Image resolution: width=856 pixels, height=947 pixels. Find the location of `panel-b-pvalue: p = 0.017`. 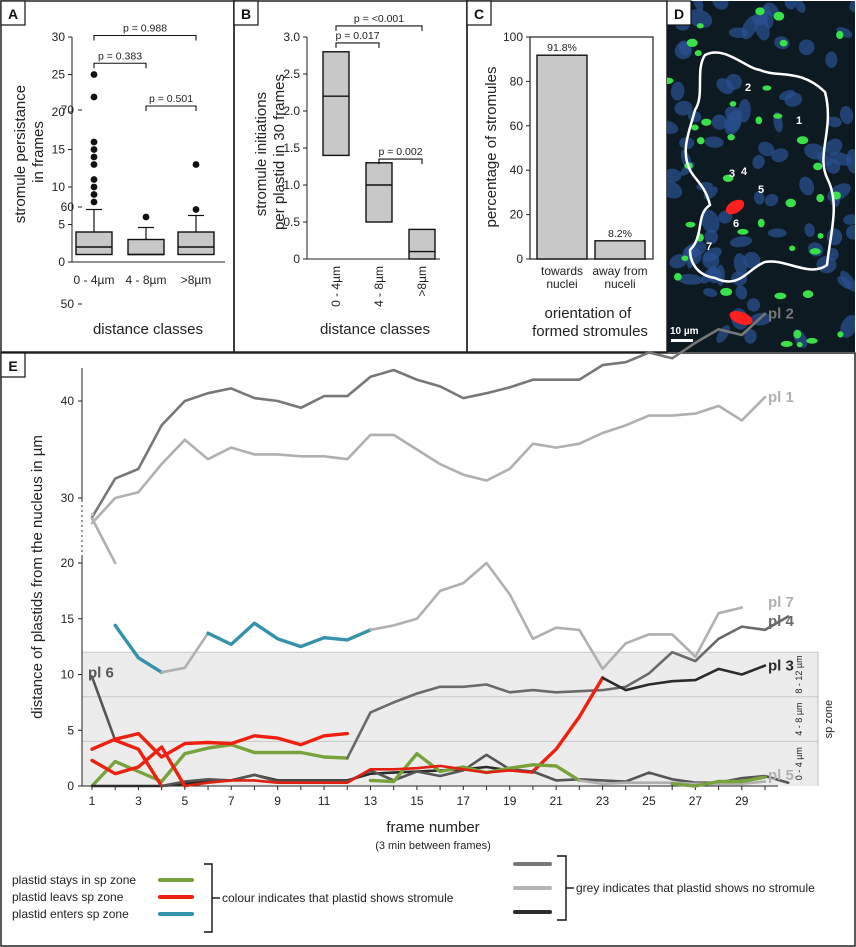

panel-b-pvalue: p = 0.017 is located at coordinates (357, 36).